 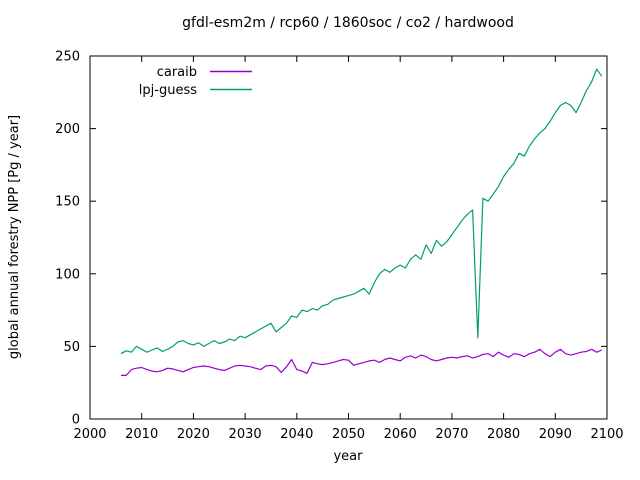 I want to click on x-tick-label: 2070, so click(x=451, y=434).